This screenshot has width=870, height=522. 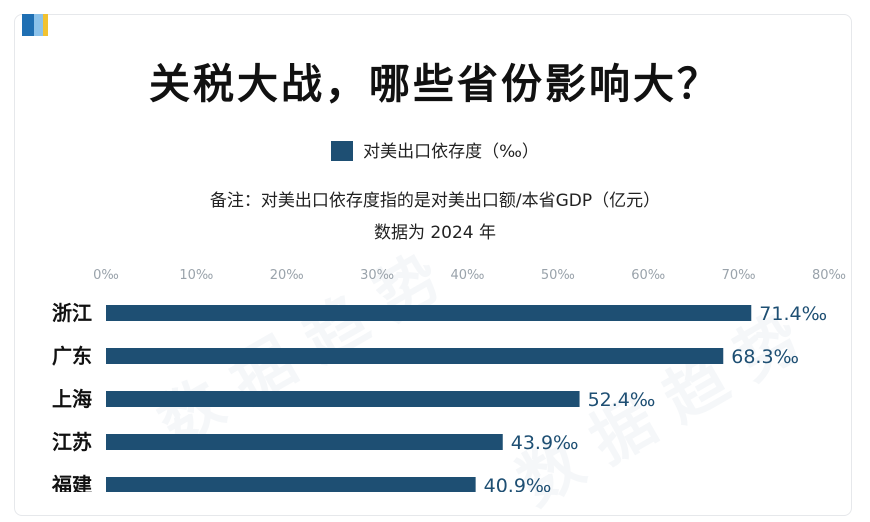 What do you see at coordinates (342, 151) in the screenshot?
I see `legend-swatch` at bounding box center [342, 151].